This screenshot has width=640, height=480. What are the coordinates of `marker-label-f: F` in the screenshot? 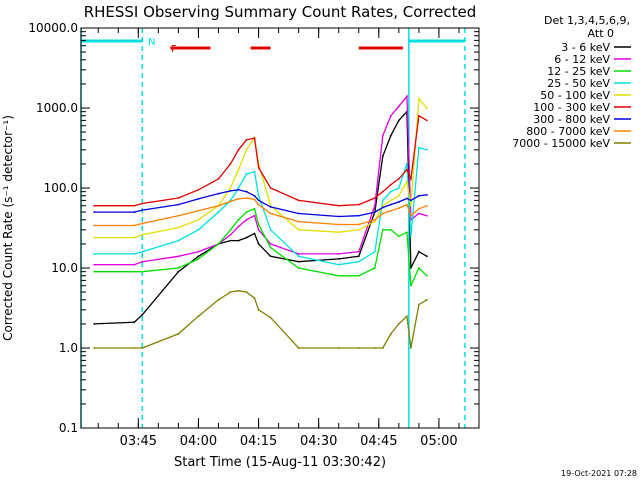 It's located at (174, 49).